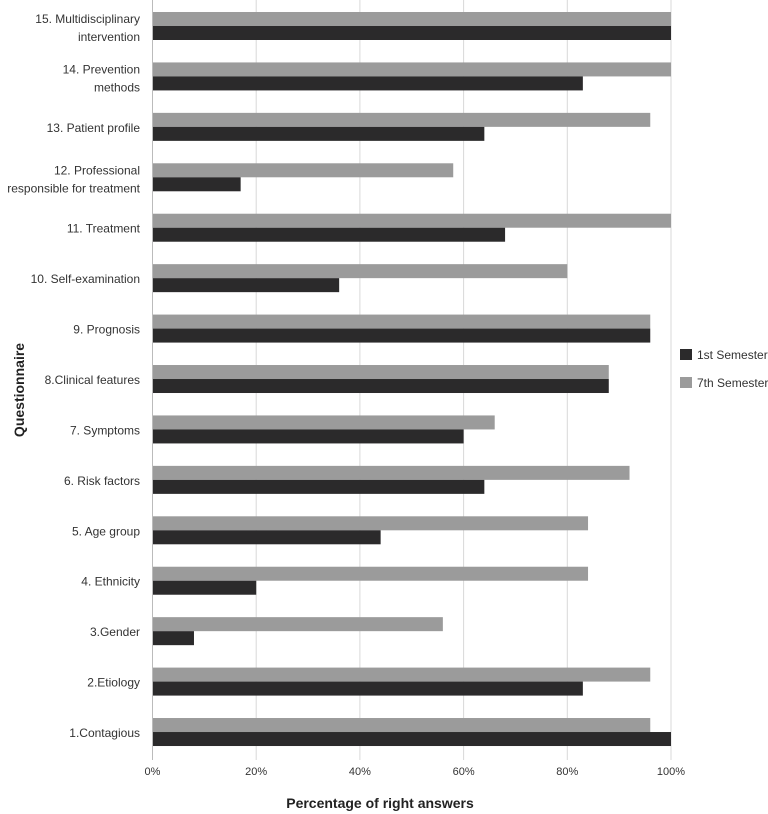 The height and width of the screenshot is (814, 768). What do you see at coordinates (102, 481) in the screenshot?
I see `category-label: 6. Risk factors` at bounding box center [102, 481].